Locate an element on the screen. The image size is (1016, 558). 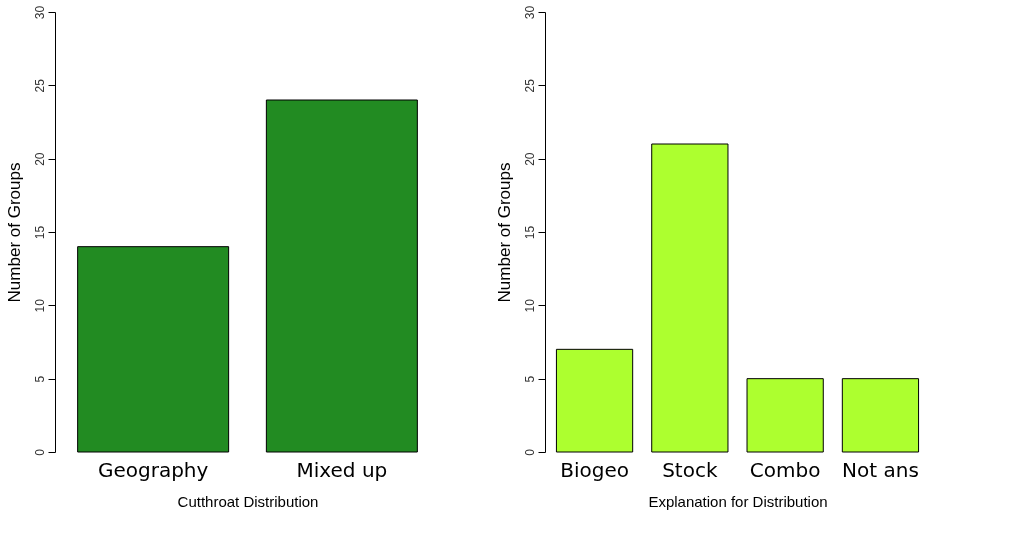
x-tick-label: Combo is located at coordinates (785, 469).